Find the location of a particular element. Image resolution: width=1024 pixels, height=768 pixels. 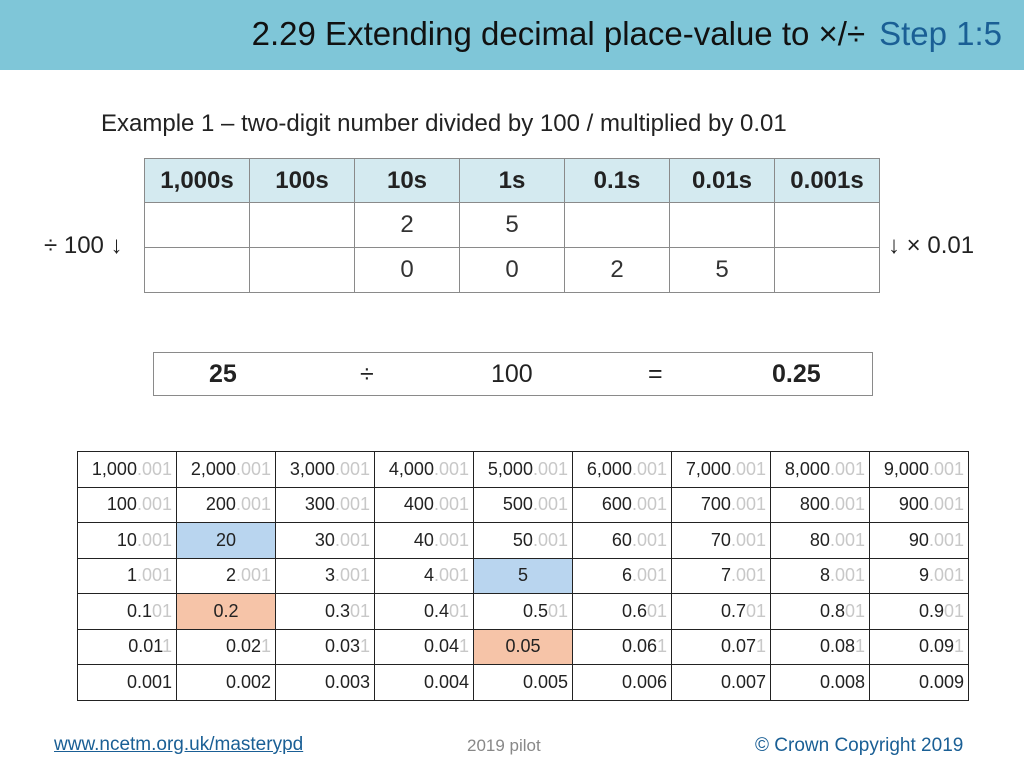

gattegno-cell: 0.003 is located at coordinates (325, 682).